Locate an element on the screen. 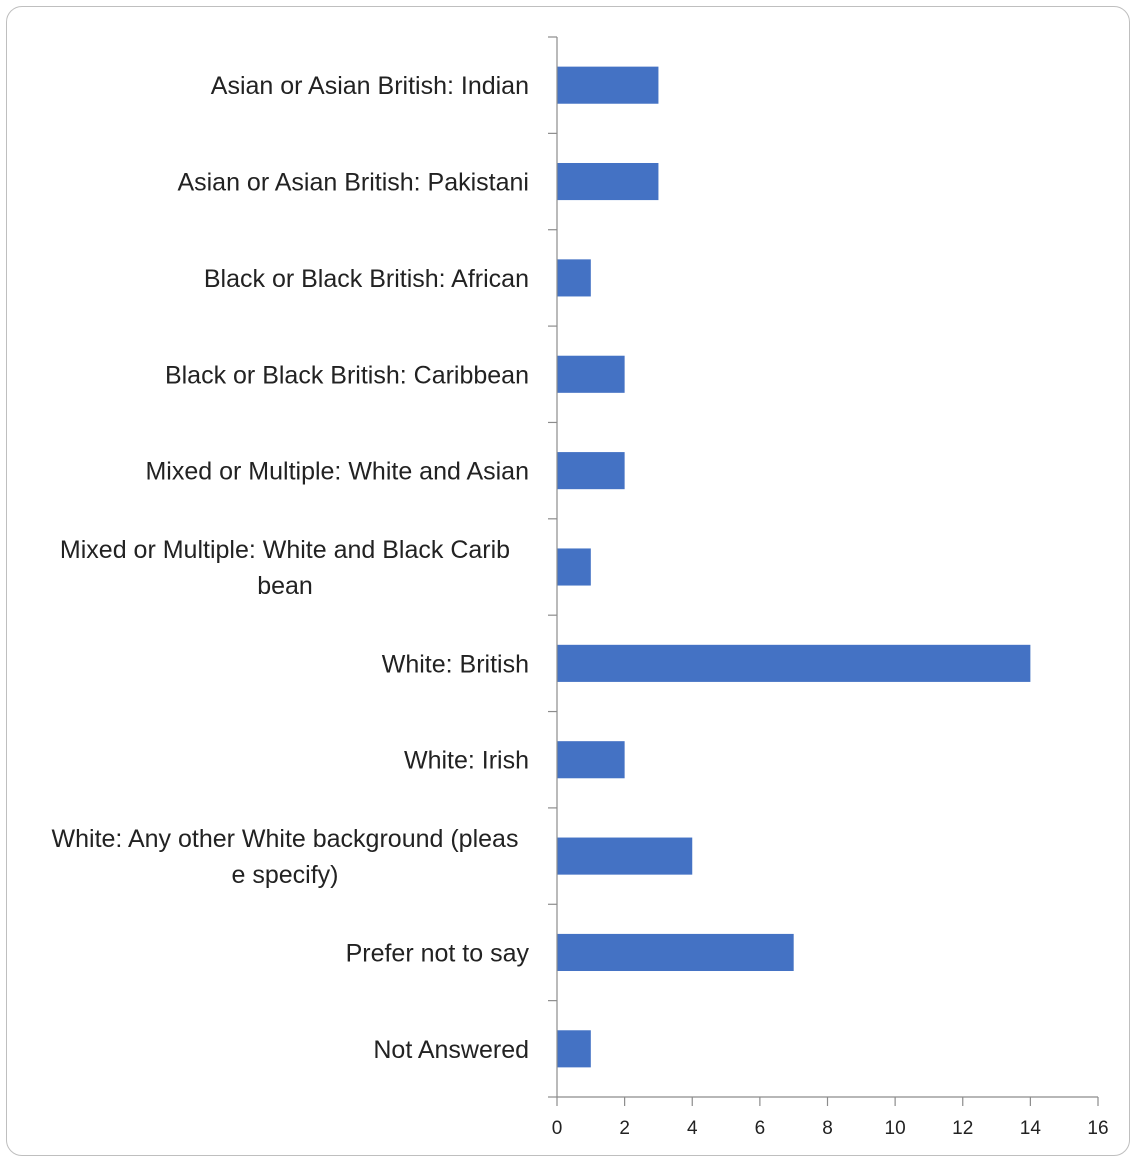 The height and width of the screenshot is (1156, 1132). x-tick-label: 16 is located at coordinates (1097, 1128).